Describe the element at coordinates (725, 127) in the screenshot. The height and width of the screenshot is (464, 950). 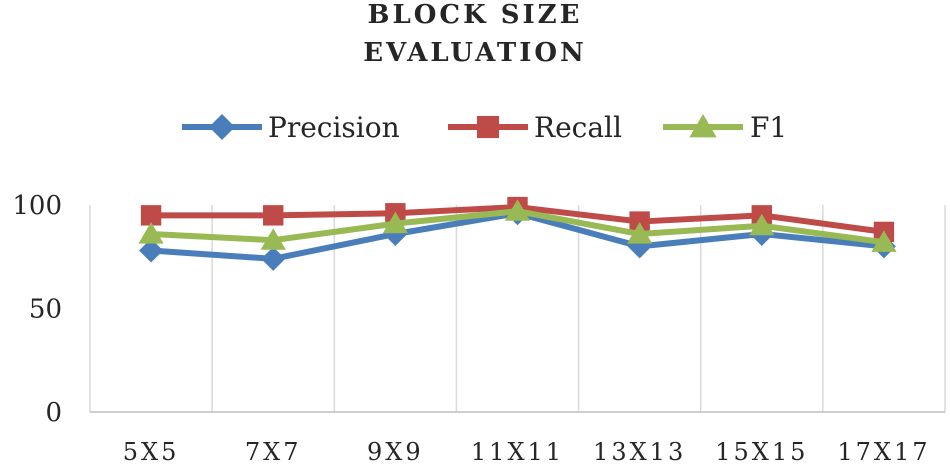
I see `legend-item-f1: F1` at that location.